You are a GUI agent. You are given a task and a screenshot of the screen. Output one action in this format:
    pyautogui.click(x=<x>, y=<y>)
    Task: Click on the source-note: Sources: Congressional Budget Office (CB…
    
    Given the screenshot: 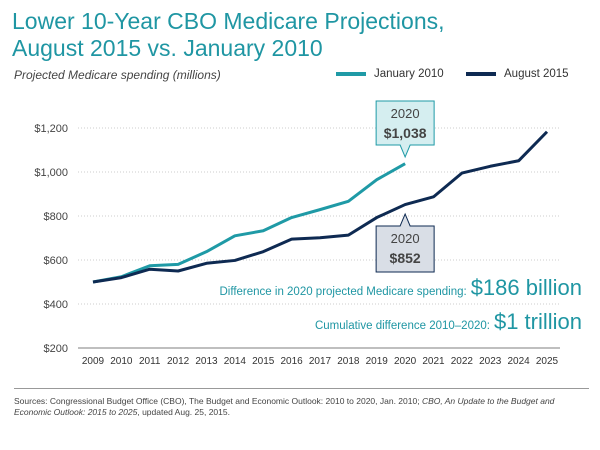 What is the action you would take?
    pyautogui.click(x=301, y=407)
    